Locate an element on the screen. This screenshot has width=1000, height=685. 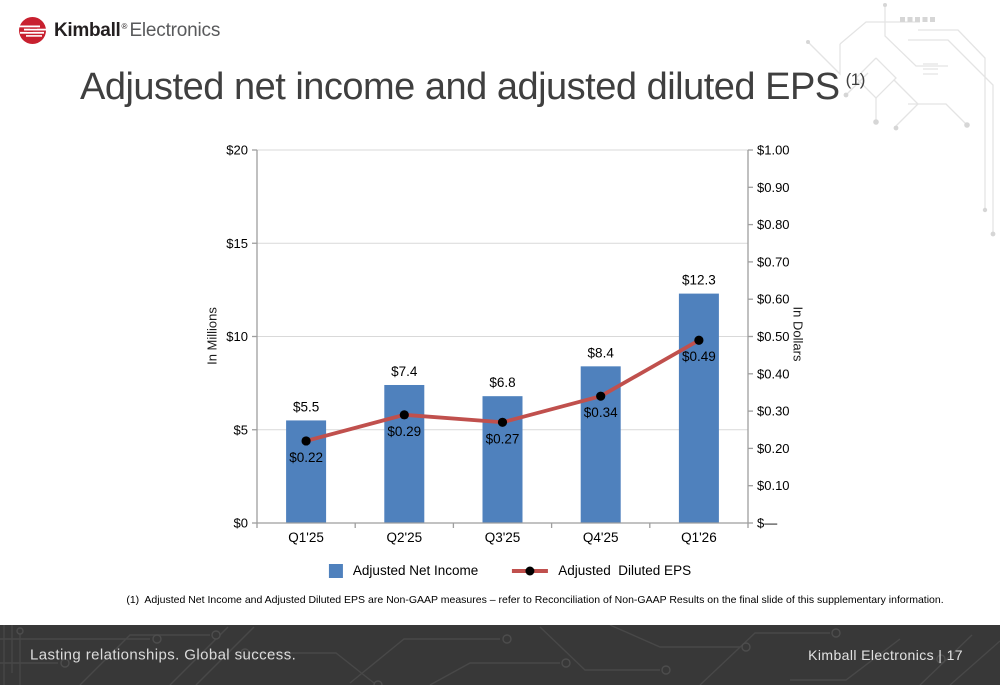
right-axis-tick-label: $0.80 is located at coordinates (773, 224).